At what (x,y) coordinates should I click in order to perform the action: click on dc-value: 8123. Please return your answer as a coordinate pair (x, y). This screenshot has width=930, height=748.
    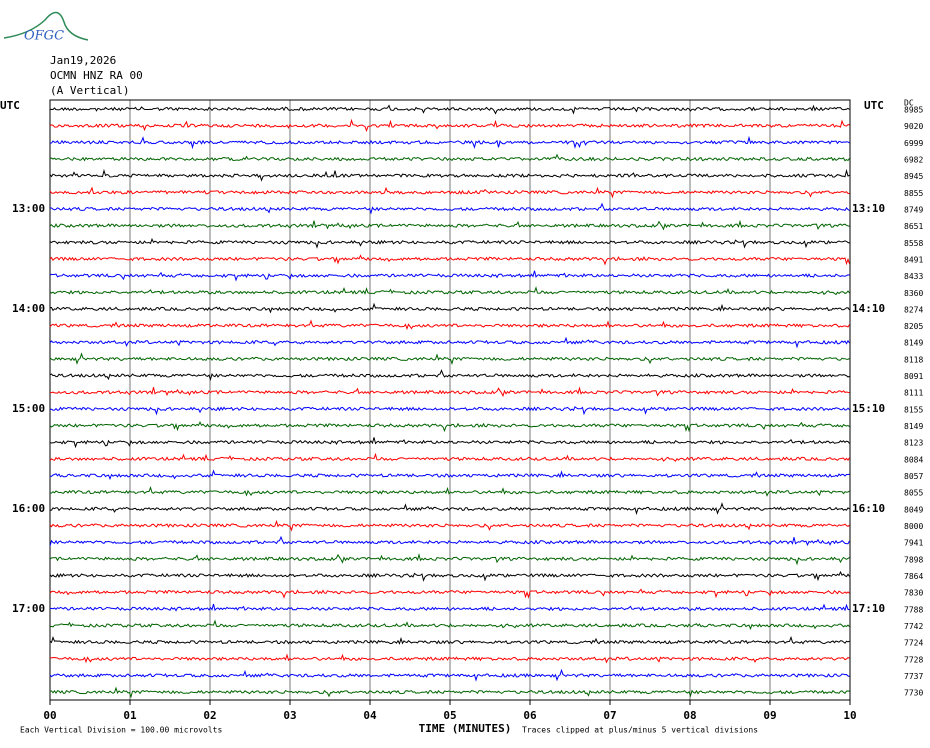
    Looking at the image, I should click on (913, 443).